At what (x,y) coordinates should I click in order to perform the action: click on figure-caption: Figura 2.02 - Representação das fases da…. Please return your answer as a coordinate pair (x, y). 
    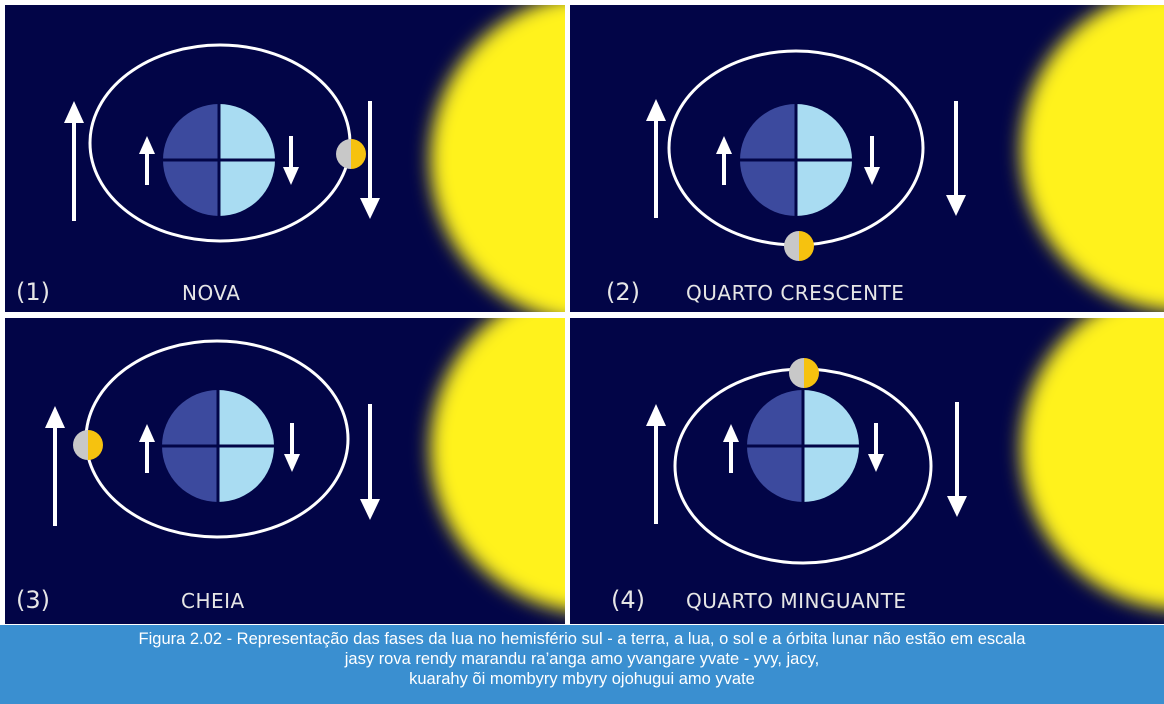
    Looking at the image, I should click on (582, 664).